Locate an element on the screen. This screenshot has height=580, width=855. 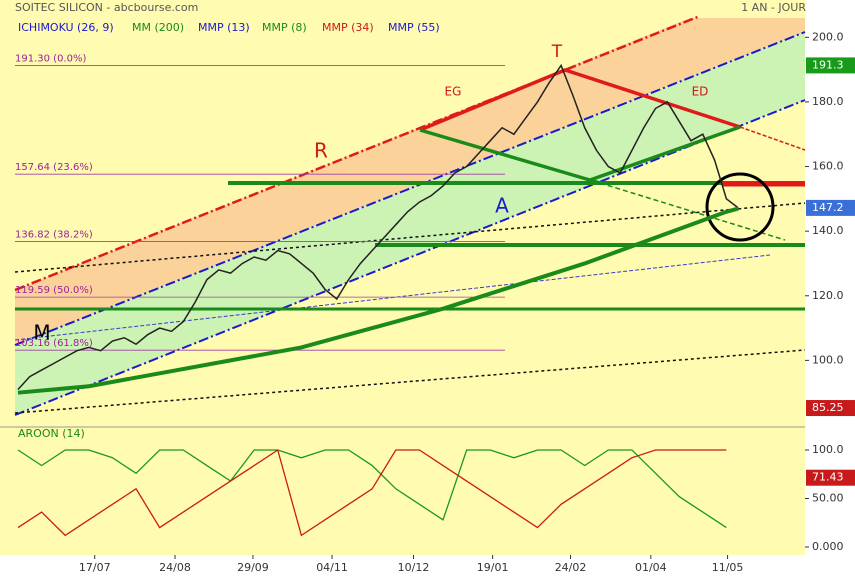
date-area is located at coordinates (427, 567).